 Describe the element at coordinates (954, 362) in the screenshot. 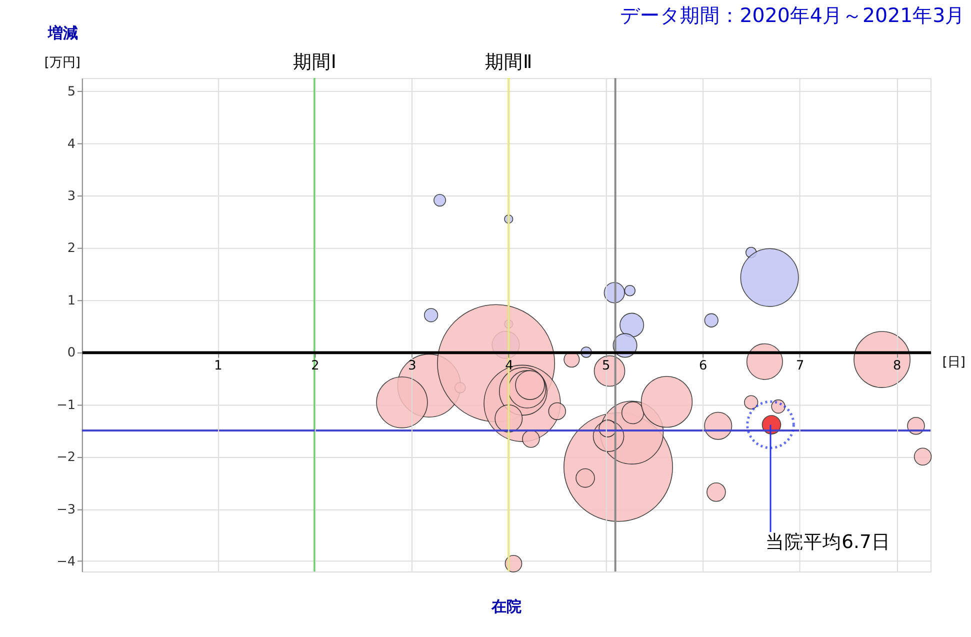

I see `text: [日]` at that location.